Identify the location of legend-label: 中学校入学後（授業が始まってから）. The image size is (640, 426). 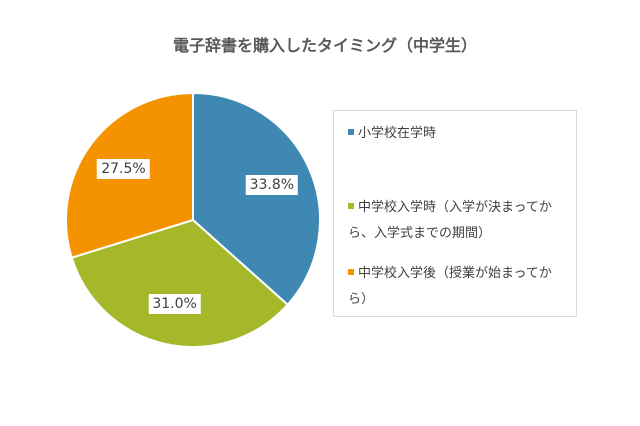
(450, 286).